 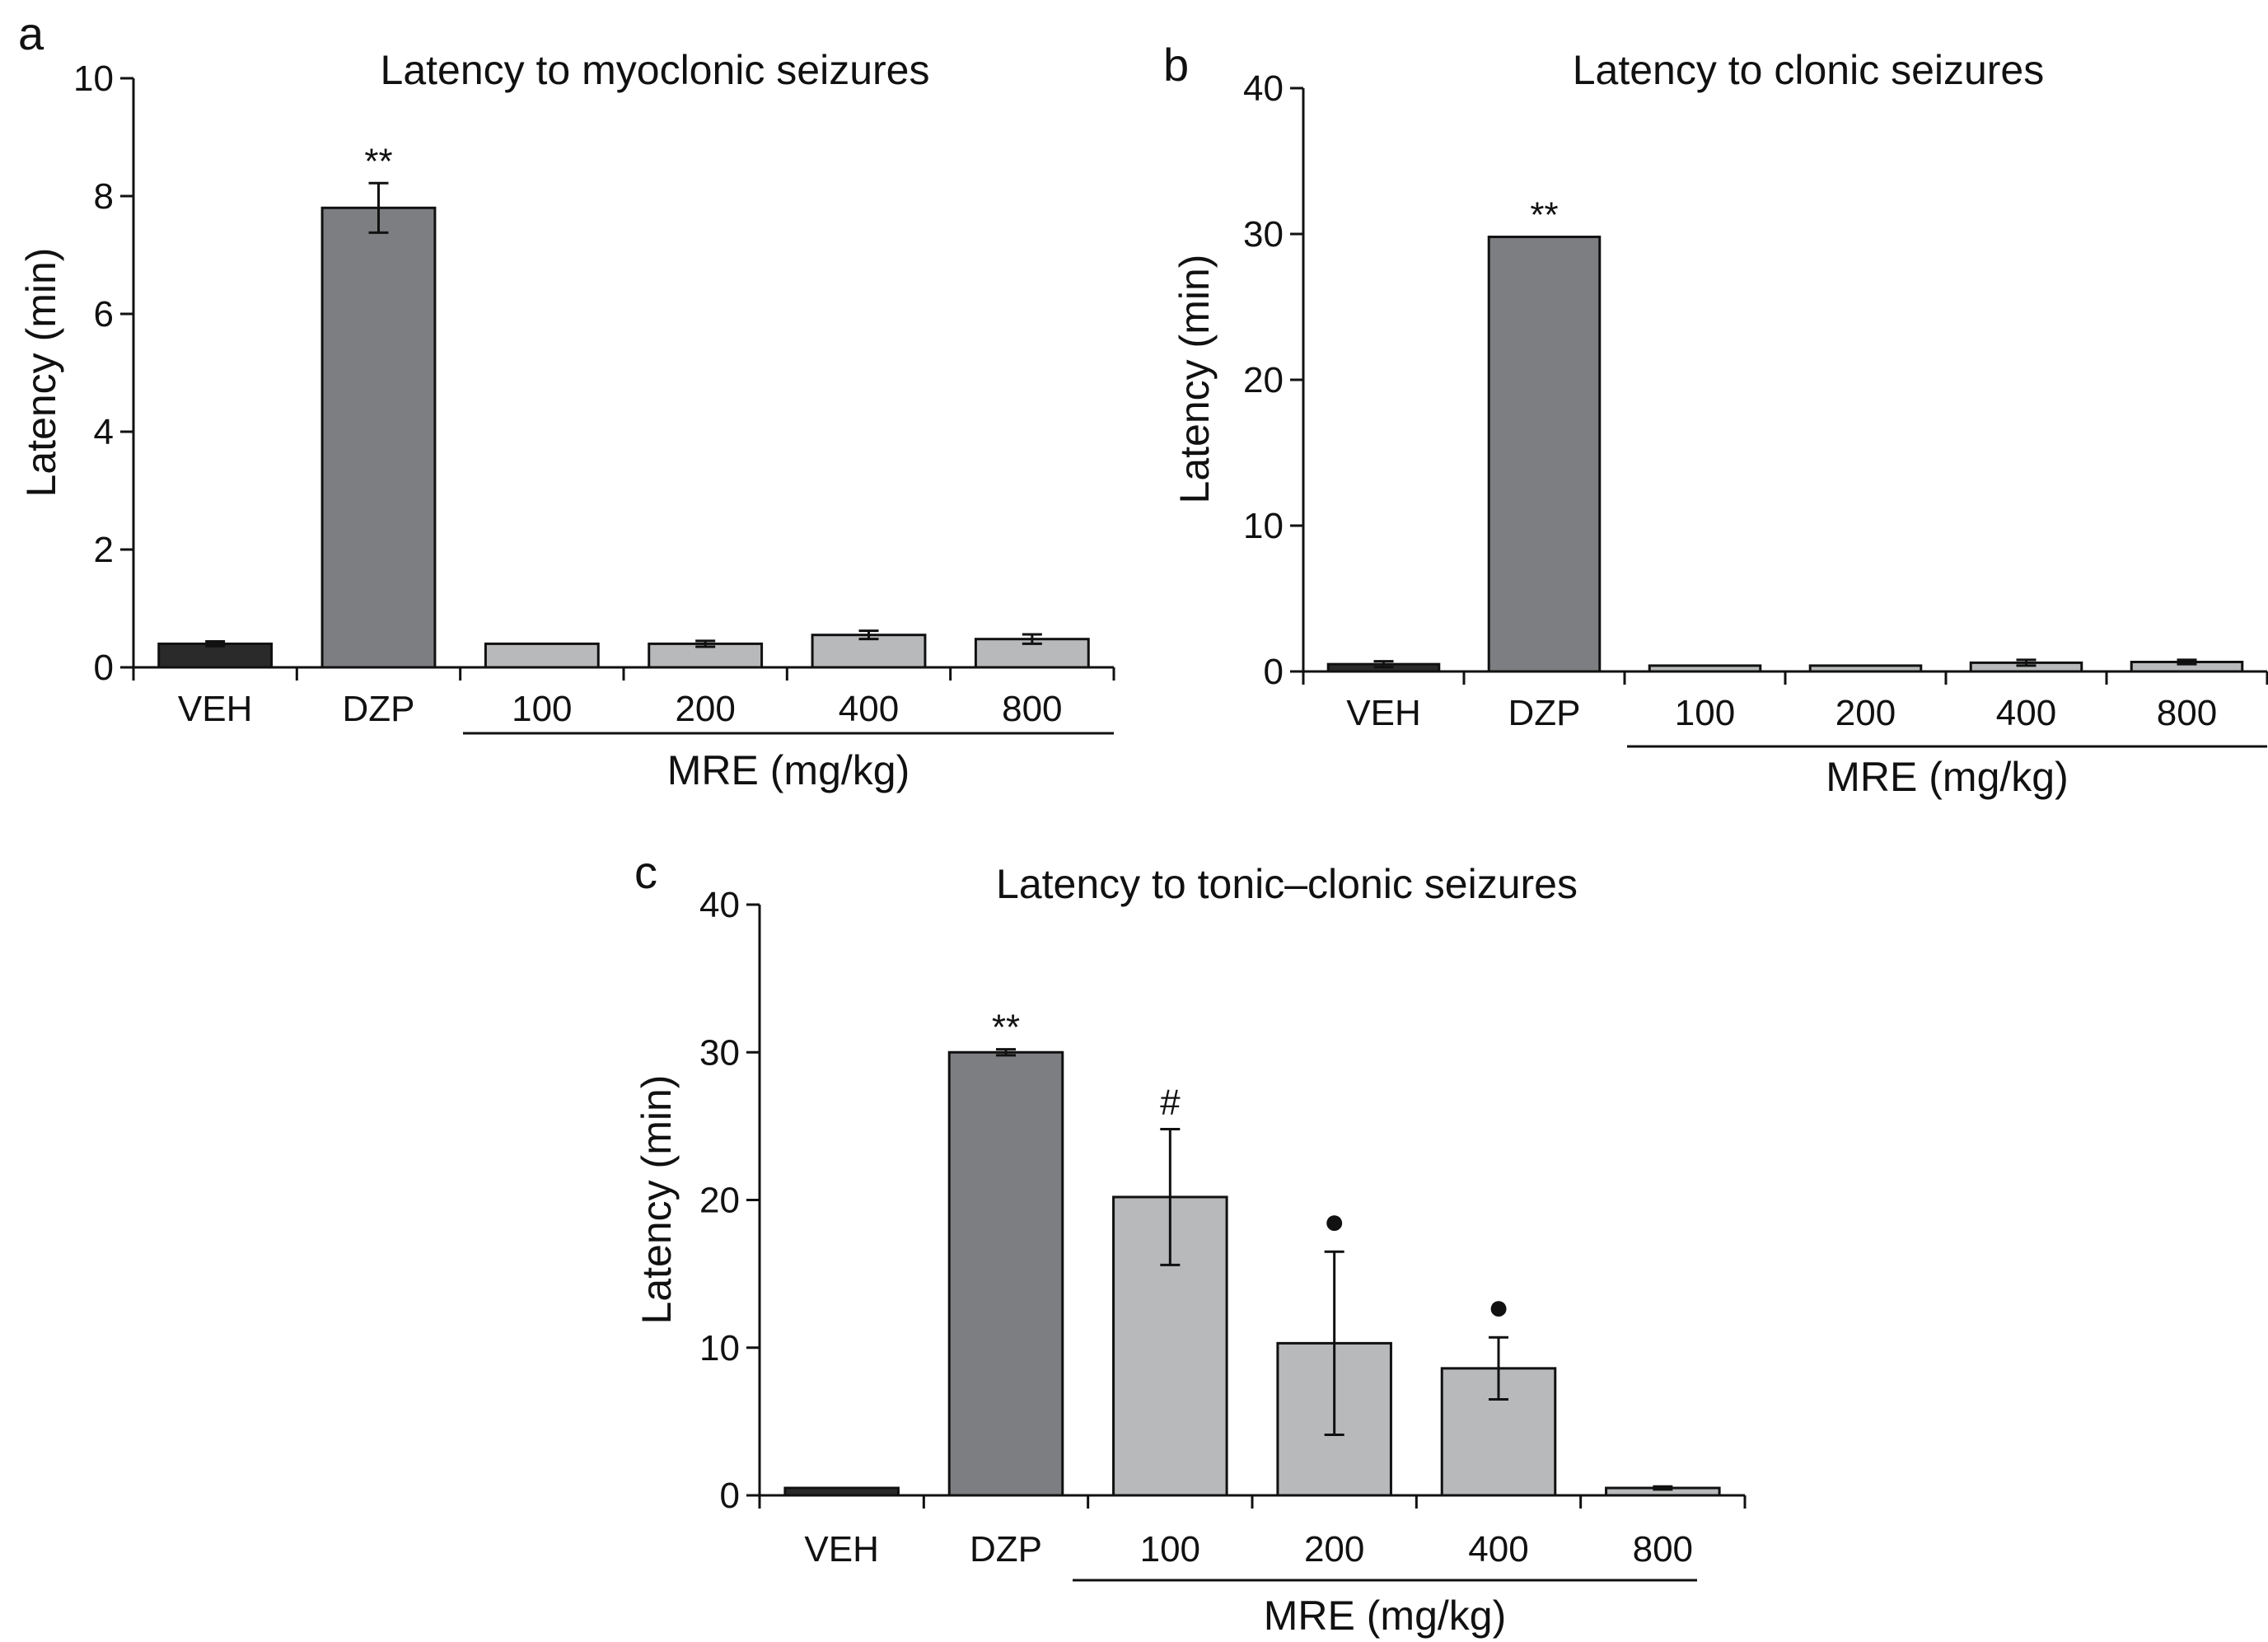 What do you see at coordinates (1809, 70) in the screenshot?
I see `chart-title: Latency to clonic seizures` at bounding box center [1809, 70].